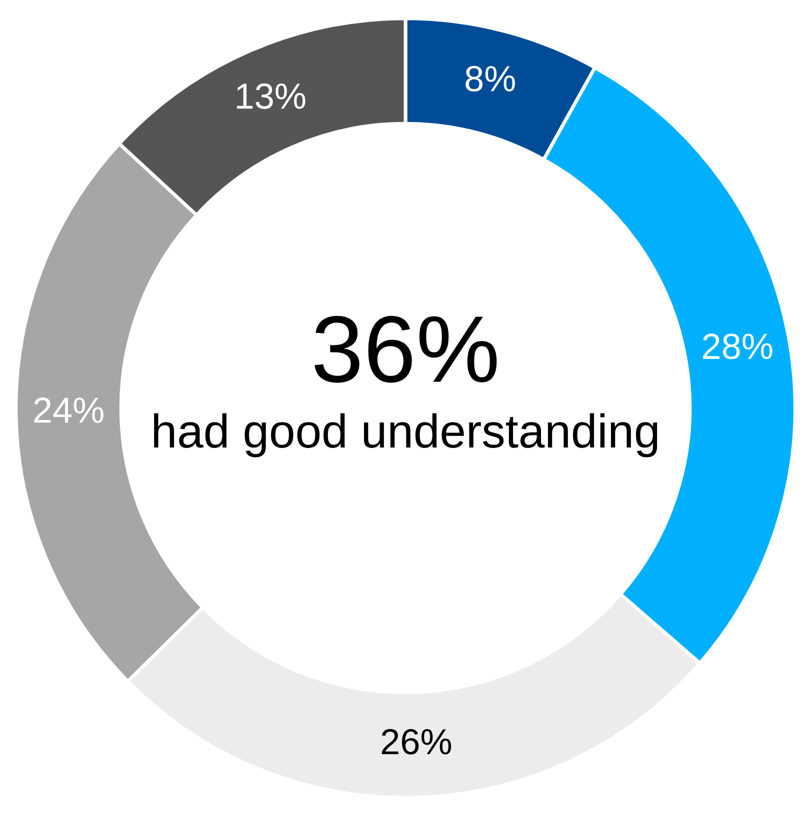 This screenshot has width=811, height=816. Describe the element at coordinates (406, 435) in the screenshot. I see `text: had good understanding` at that location.